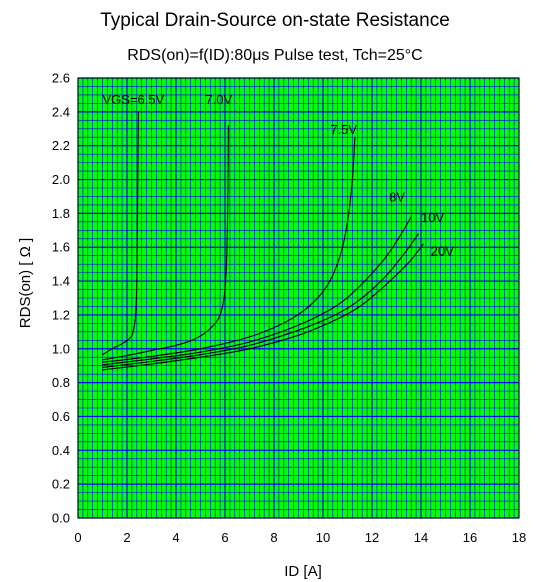  I want to click on y-tick-label: 1.4, so click(61, 281).